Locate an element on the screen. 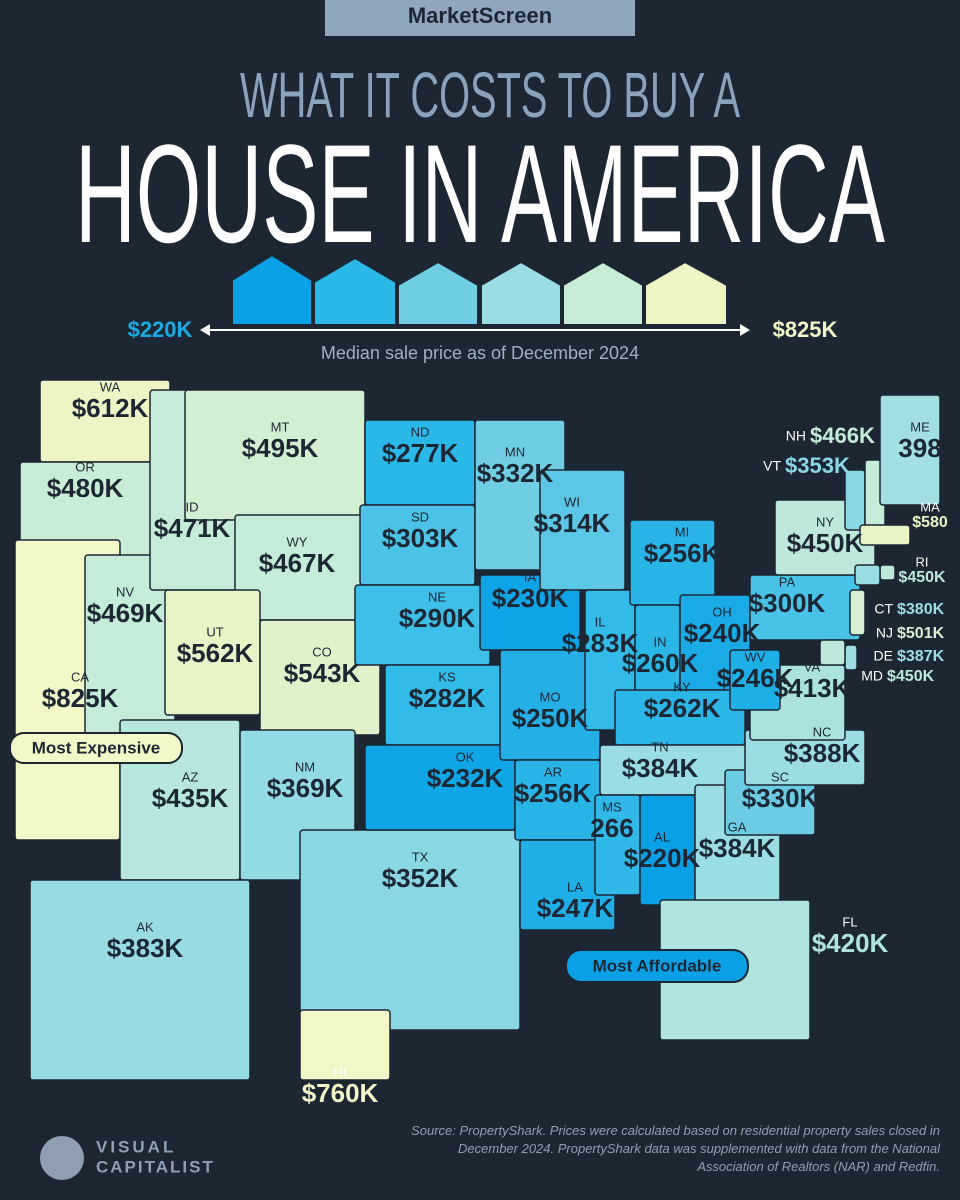 This screenshot has height=1200, width=960. state-abbr: GA is located at coordinates (737, 826).